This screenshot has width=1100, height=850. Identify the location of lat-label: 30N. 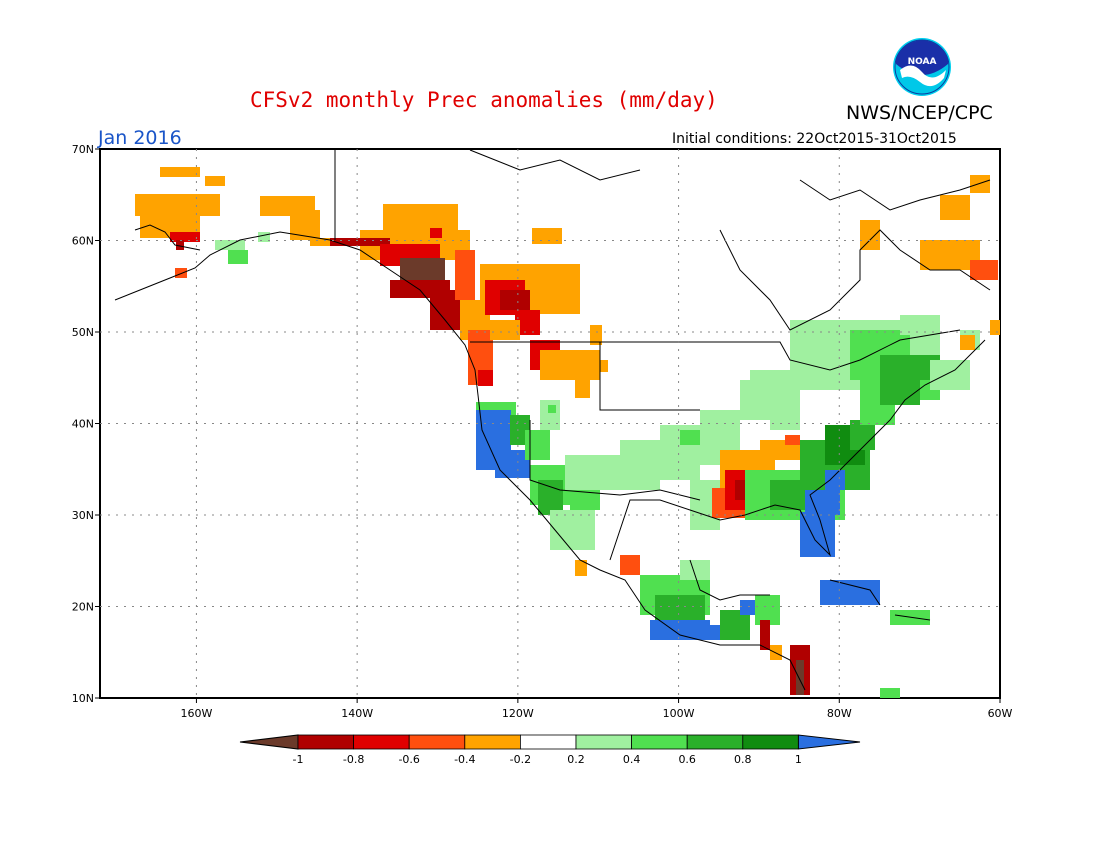
(83, 515).